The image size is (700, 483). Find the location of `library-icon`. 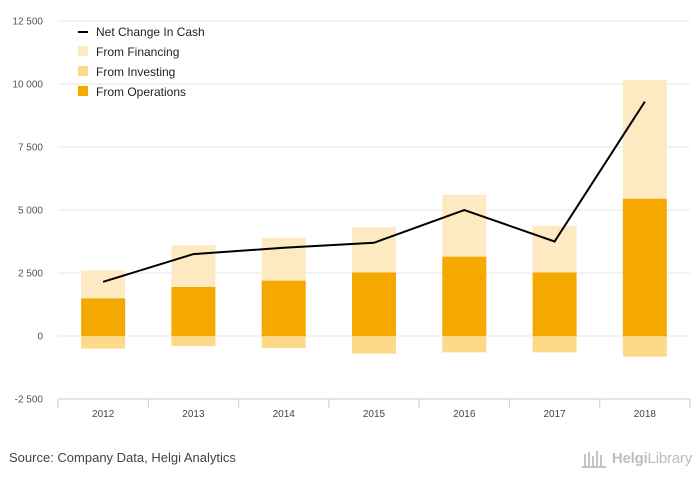

library-icon is located at coordinates (593, 459).